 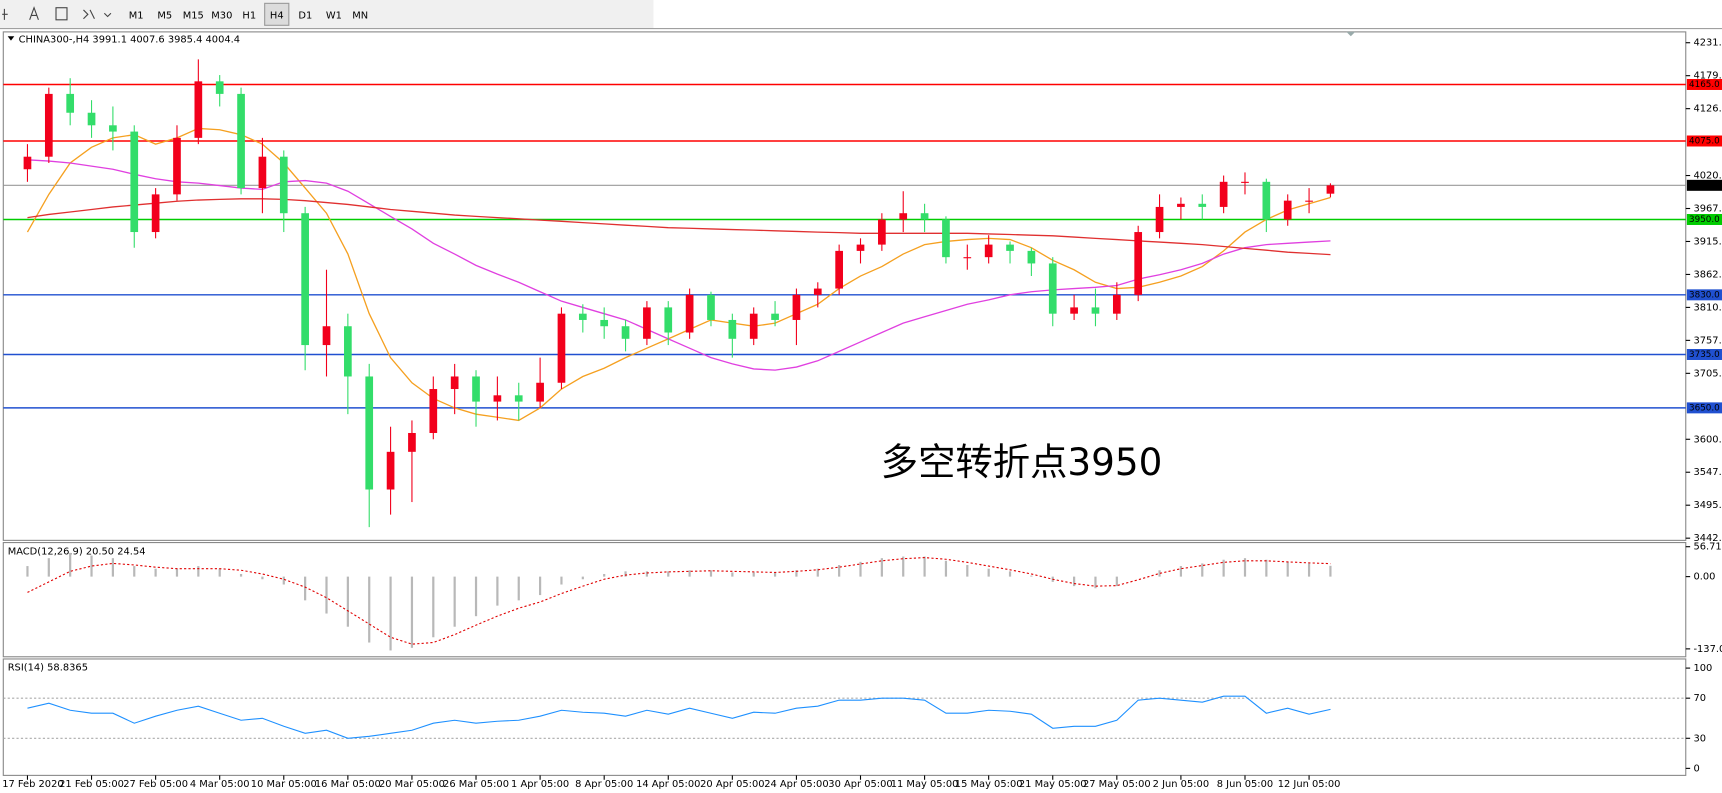 I want to click on y-tick-label: 4020.0, so click(x=1707, y=176).